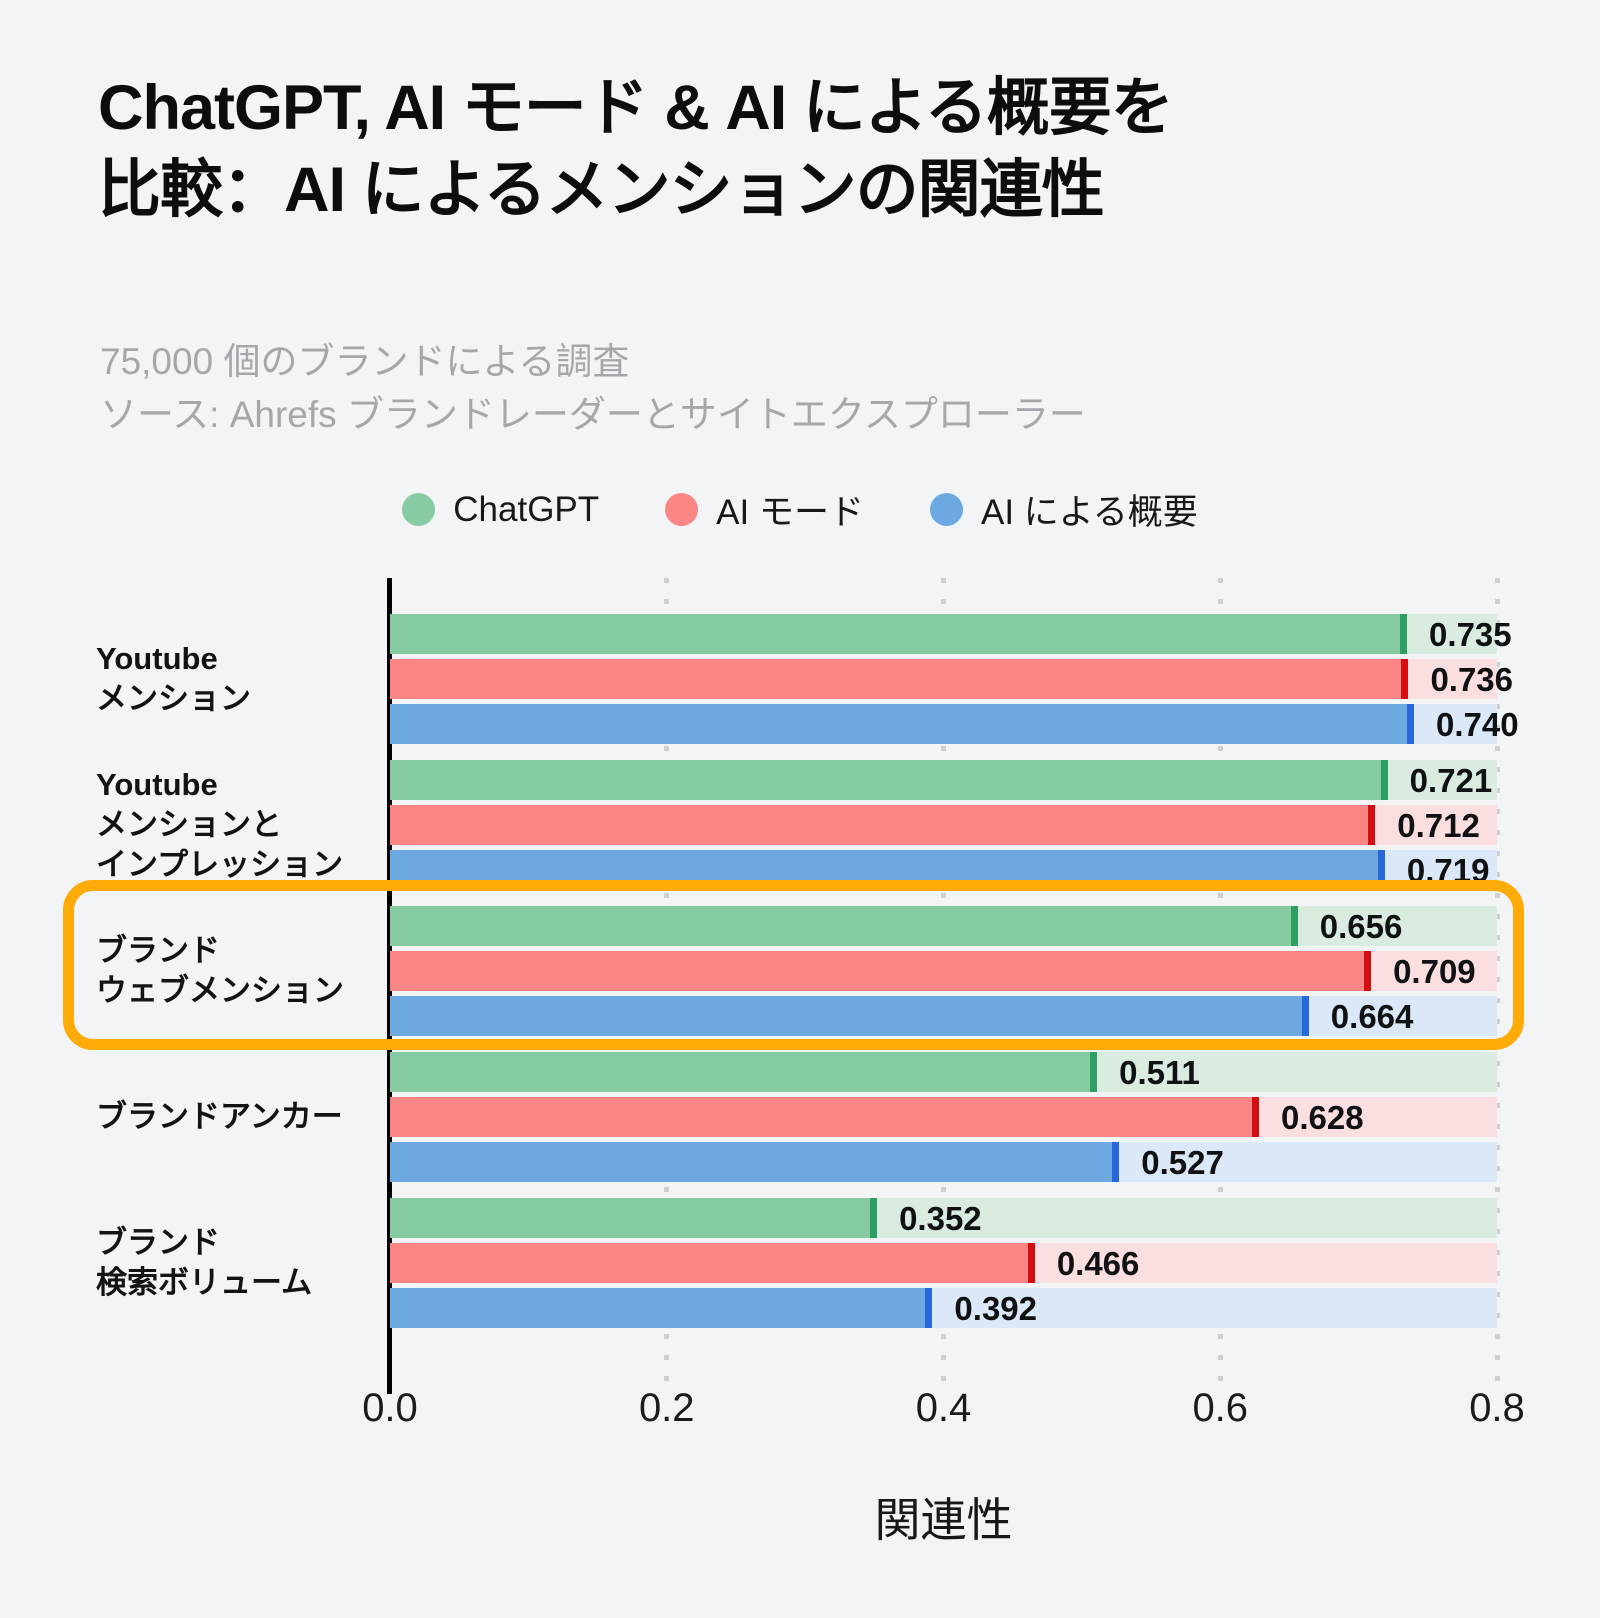 The width and height of the screenshot is (1600, 1618). Describe the element at coordinates (790, 512) in the screenshot. I see `legend-label-ai-mode: AI モード` at that location.